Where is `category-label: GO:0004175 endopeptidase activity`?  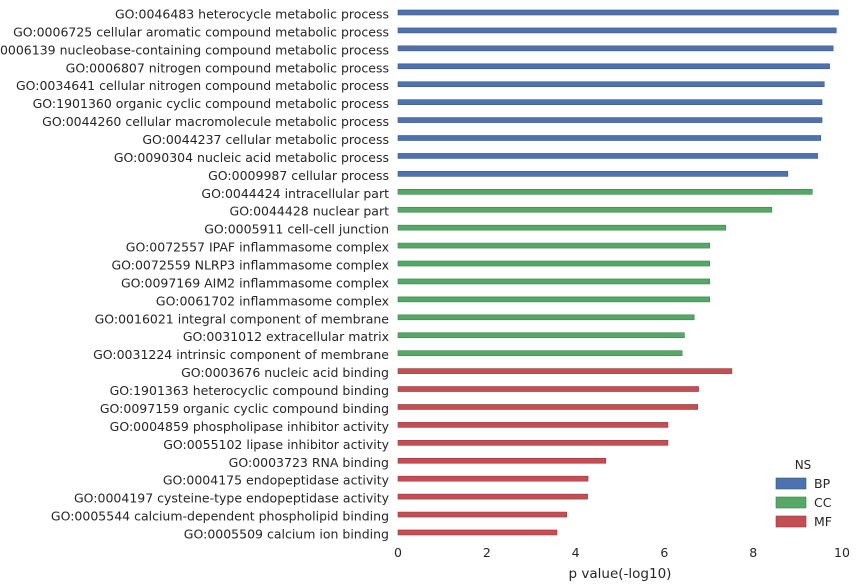
category-label: GO:0004175 endopeptidase activity is located at coordinates (276, 480).